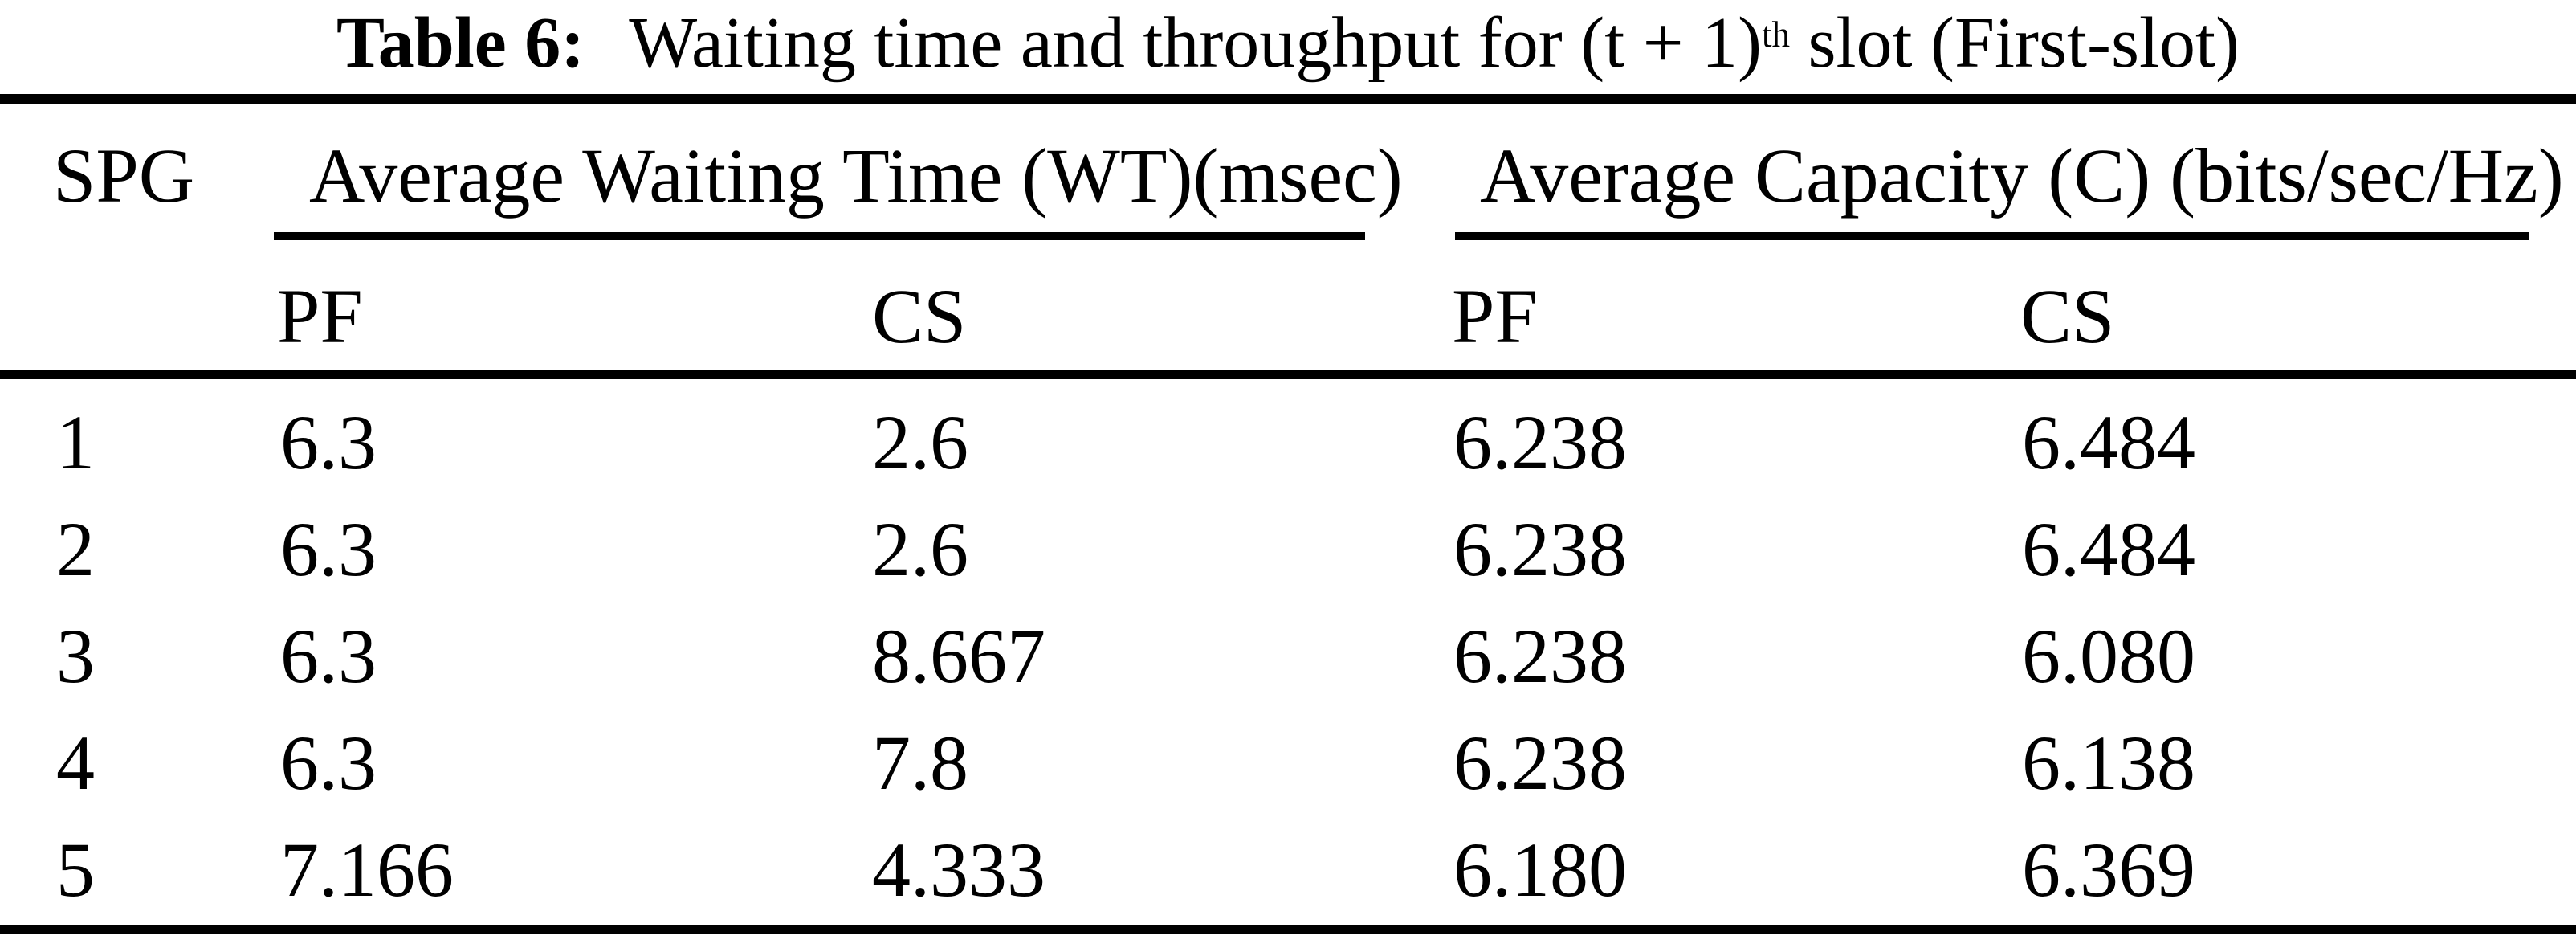 This screenshot has height=952, width=2576. What do you see at coordinates (75, 549) in the screenshot?
I see `cell-spg: 2` at bounding box center [75, 549].